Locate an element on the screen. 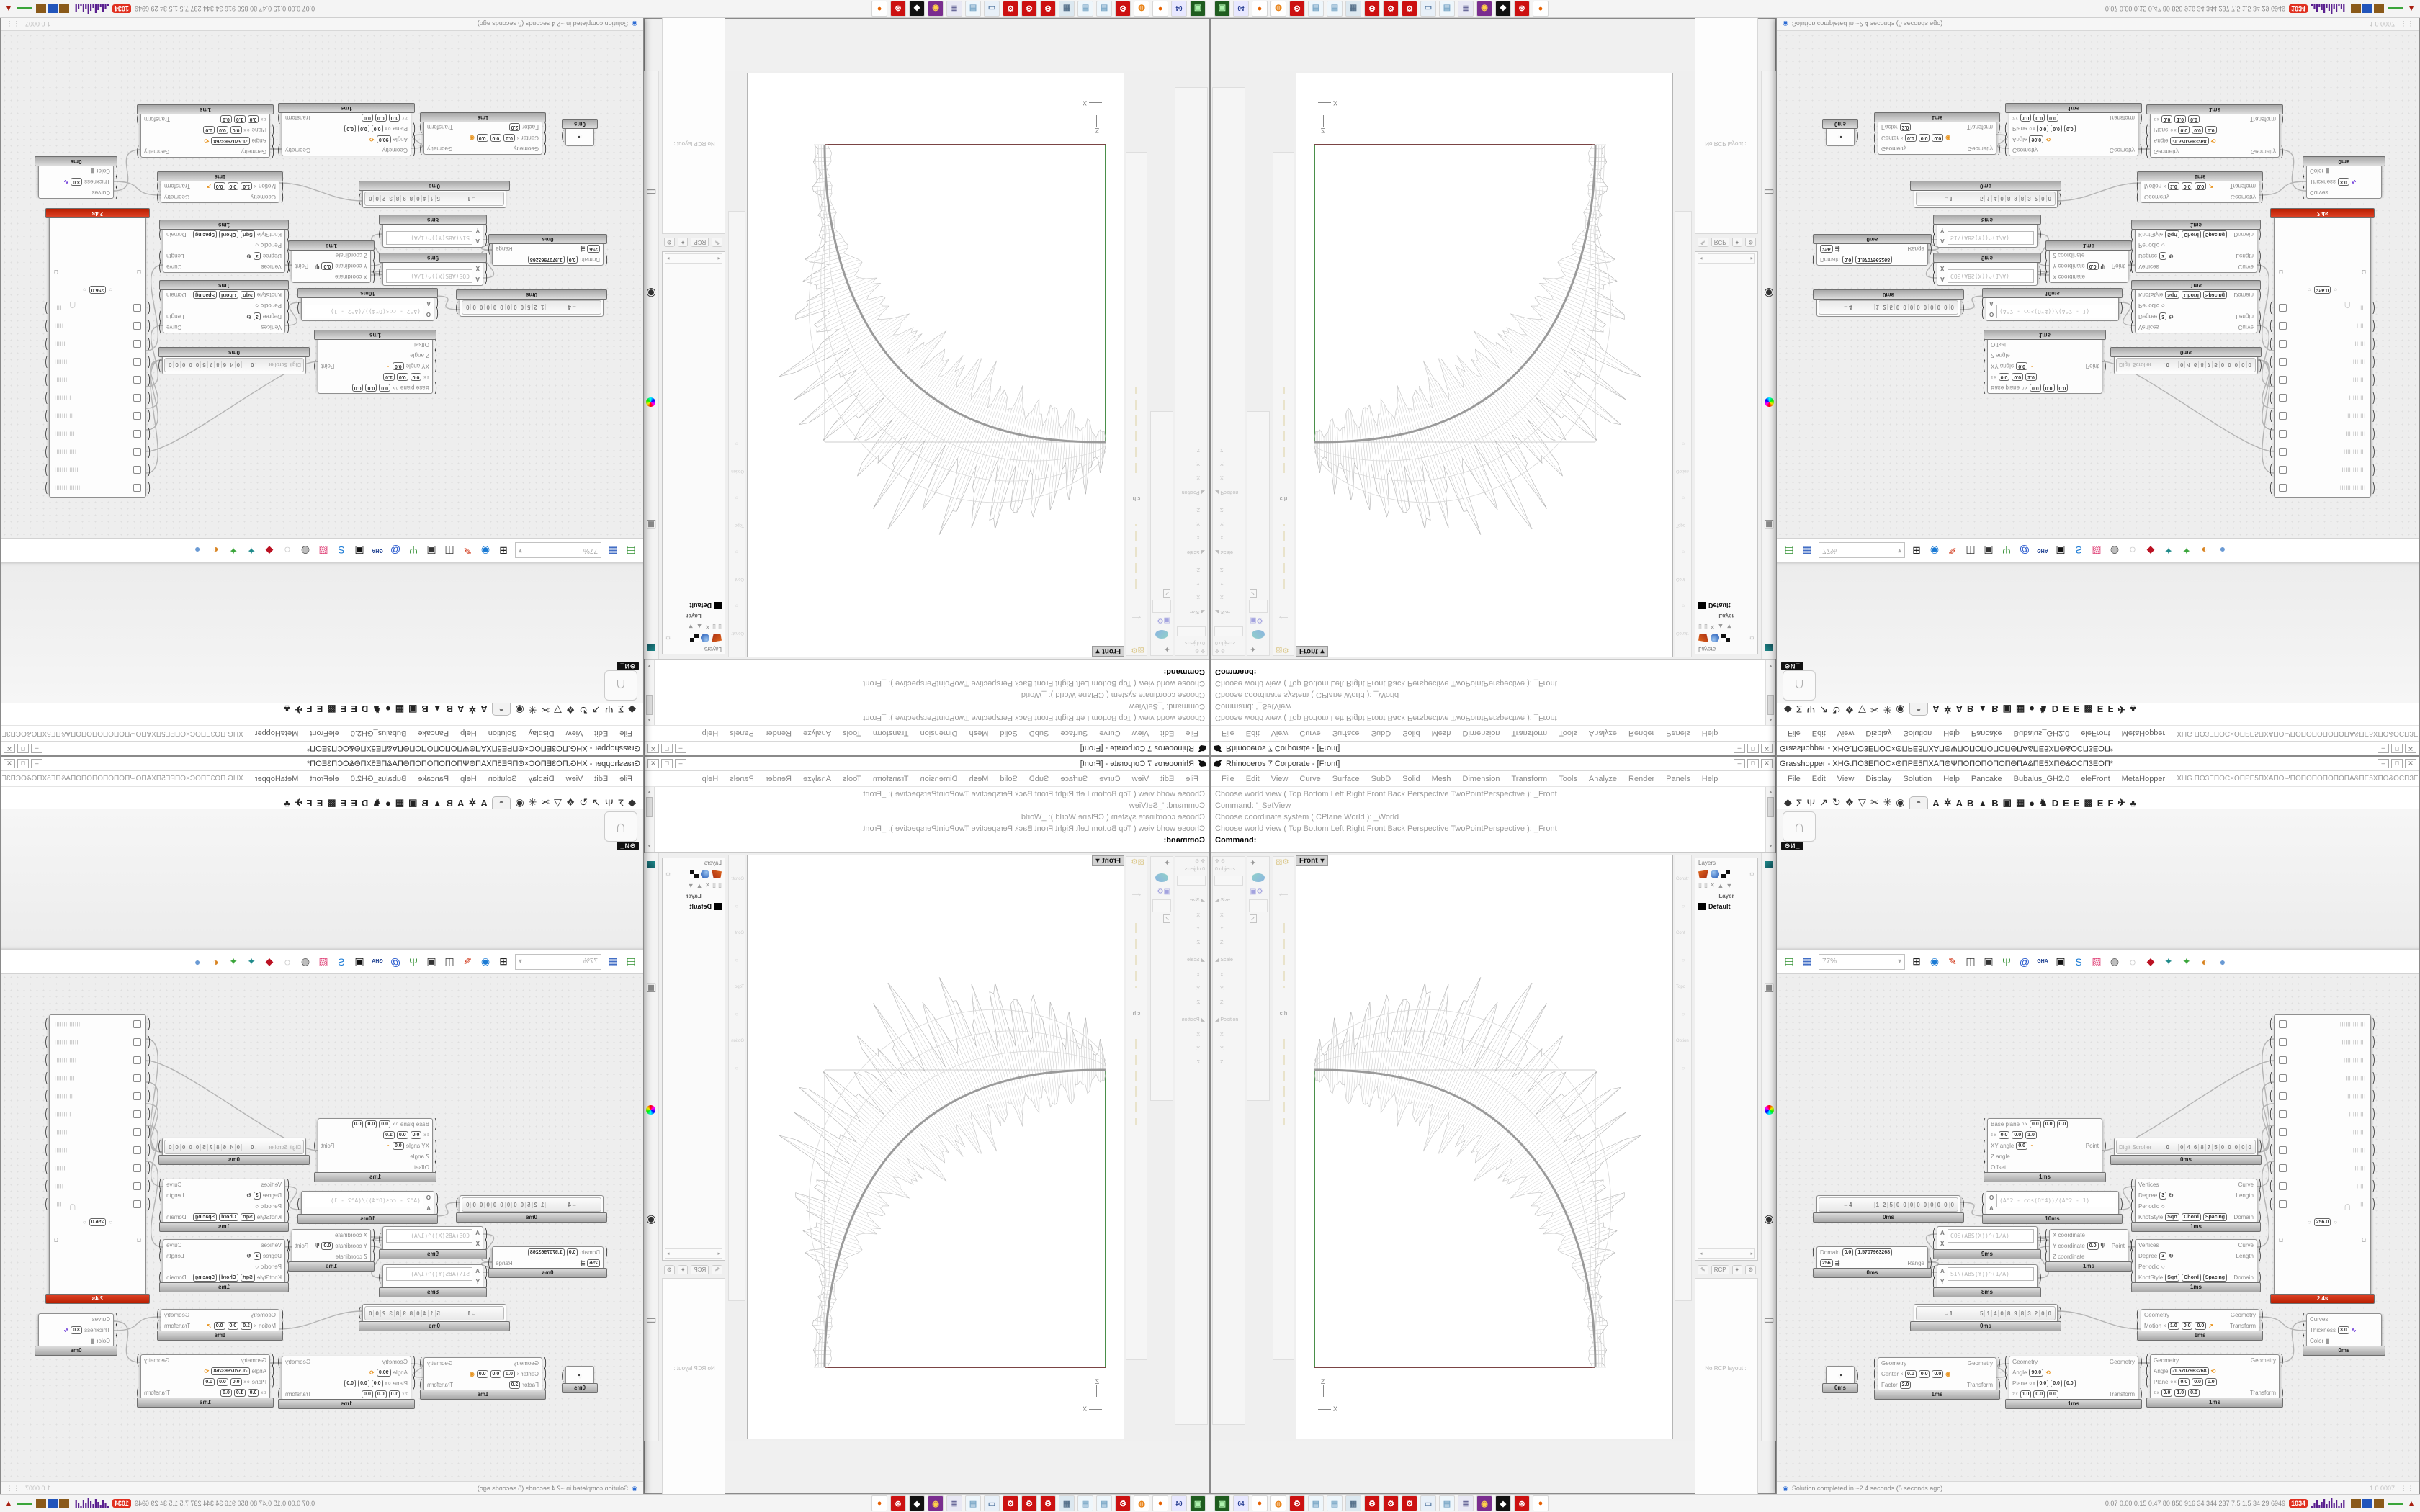 The height and width of the screenshot is (1512, 2420). selected-plugin-tab: ◓ is located at coordinates (501, 802).